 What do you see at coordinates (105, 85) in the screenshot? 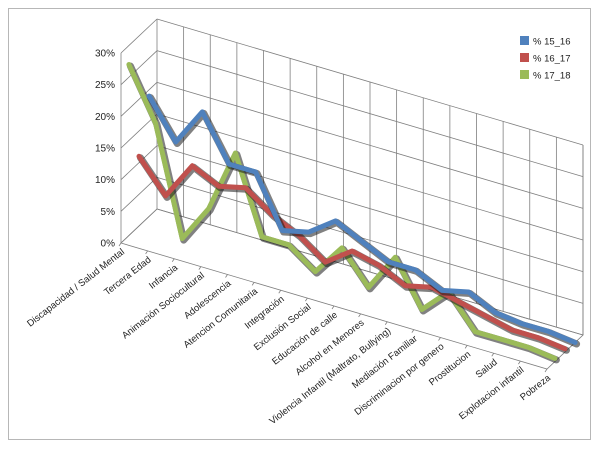
I see `y-tick-label: 25%` at bounding box center [105, 85].